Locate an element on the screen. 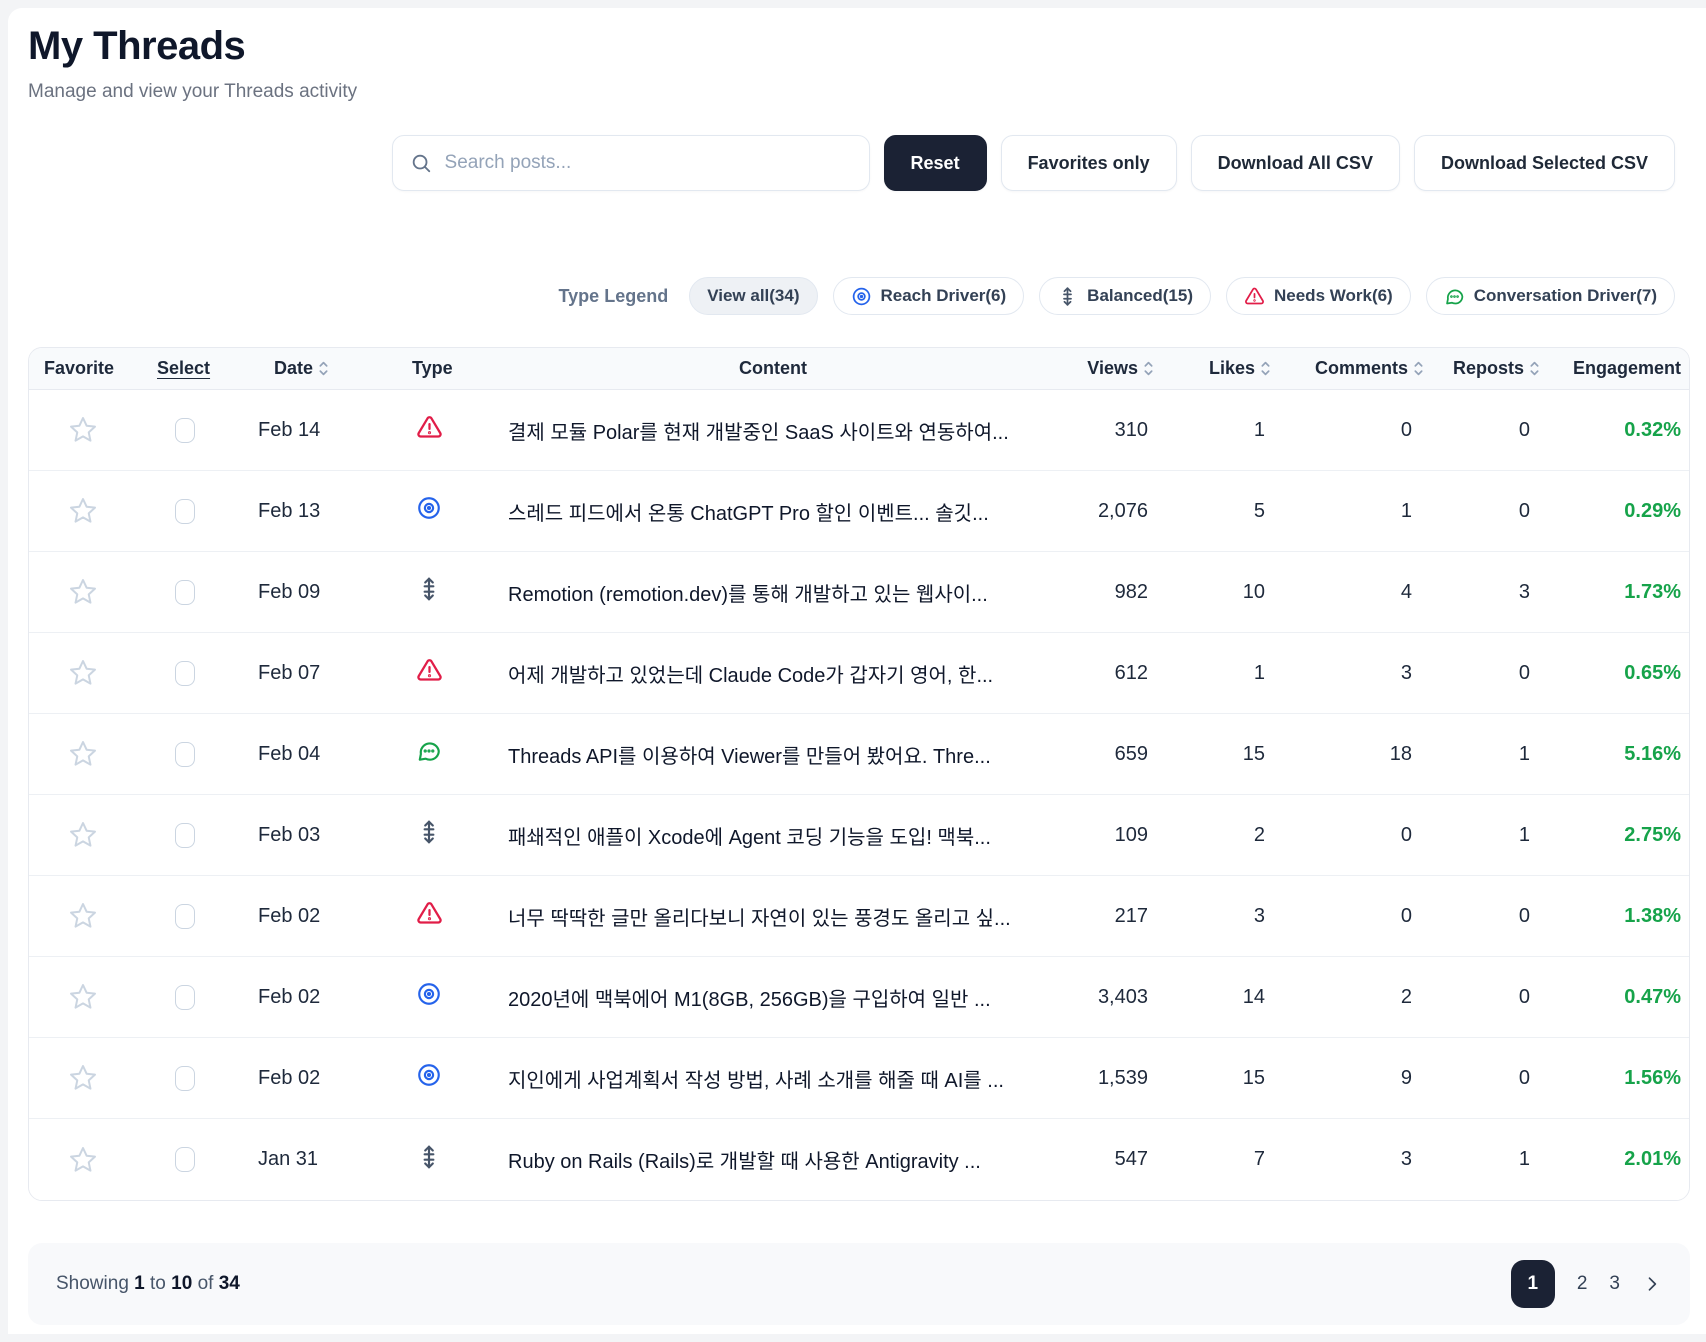 This screenshot has height=1342, width=1706. row-likes: 14 is located at coordinates (1253, 996).